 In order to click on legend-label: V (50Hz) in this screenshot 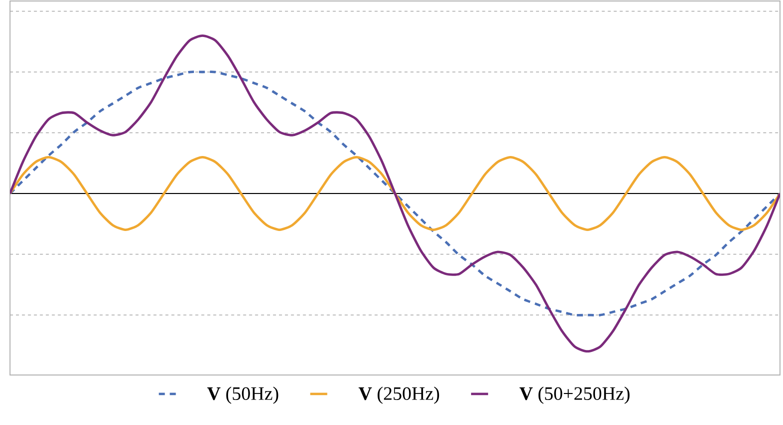, I will do `click(242, 395)`.